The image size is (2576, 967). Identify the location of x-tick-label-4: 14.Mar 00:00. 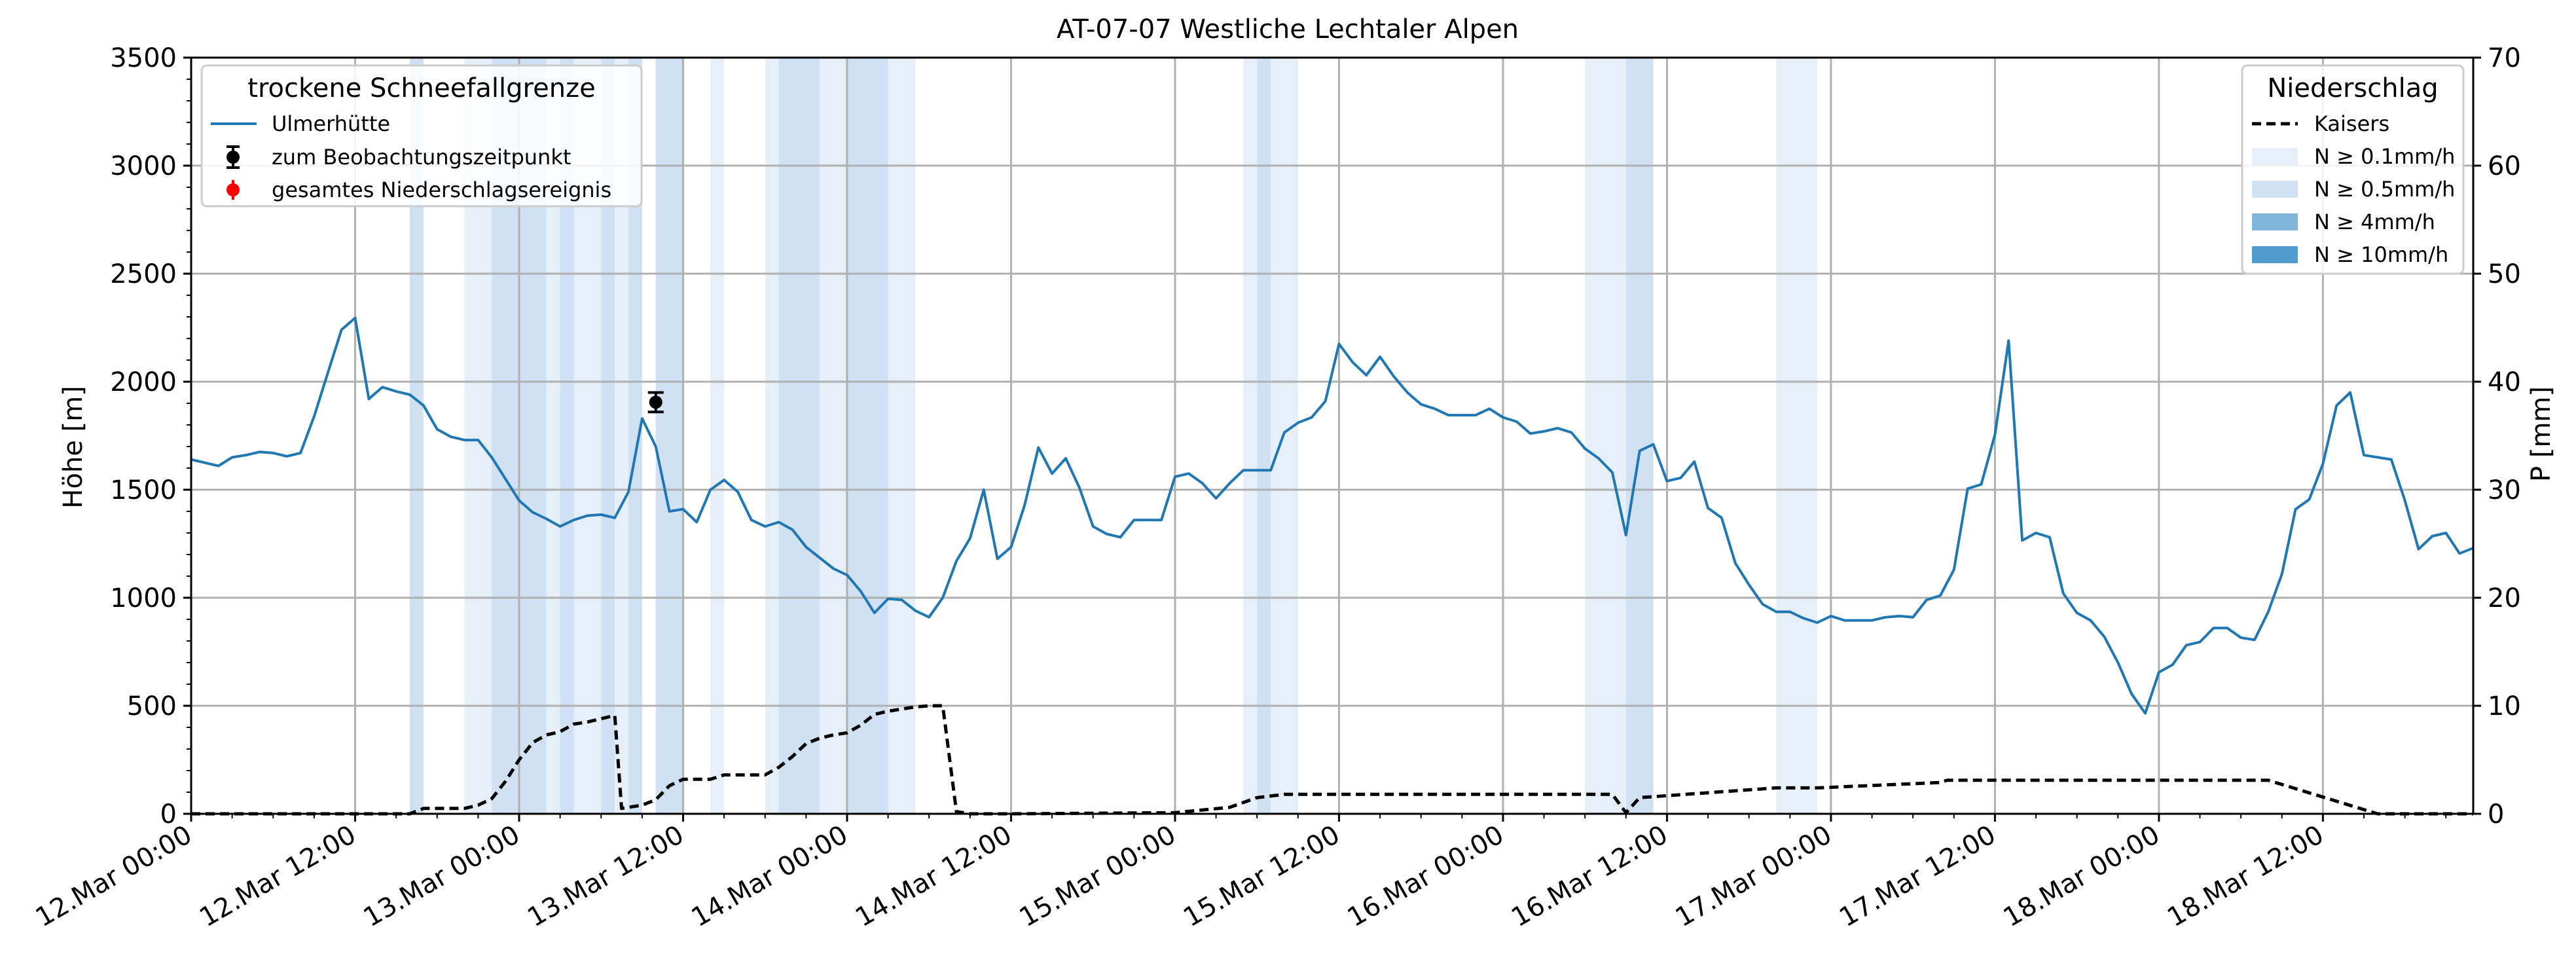
(770, 876).